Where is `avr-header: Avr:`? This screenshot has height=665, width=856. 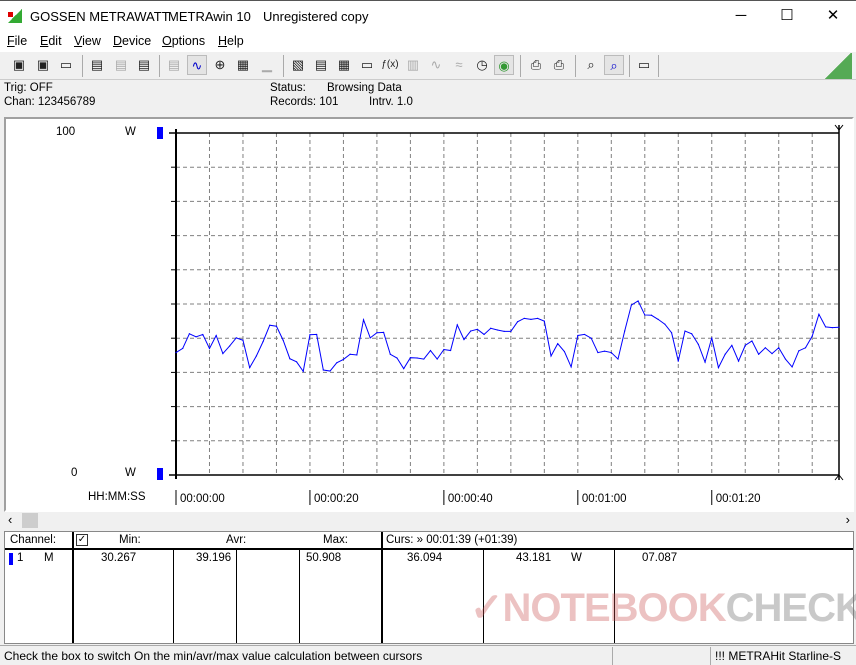
avr-header: Avr: is located at coordinates (236, 540).